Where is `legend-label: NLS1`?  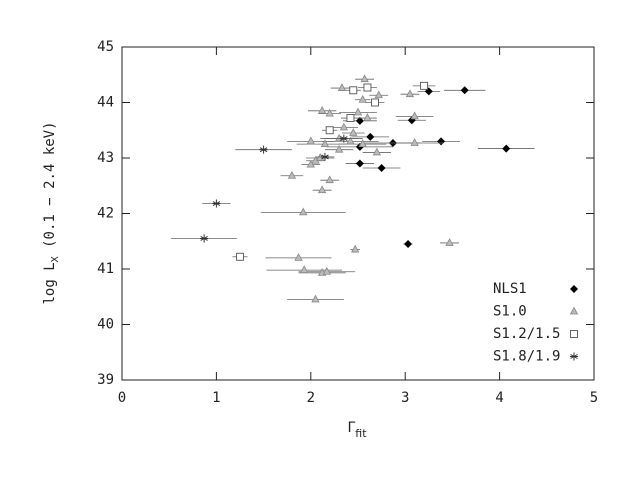
legend-label: NLS1 is located at coordinates (510, 289).